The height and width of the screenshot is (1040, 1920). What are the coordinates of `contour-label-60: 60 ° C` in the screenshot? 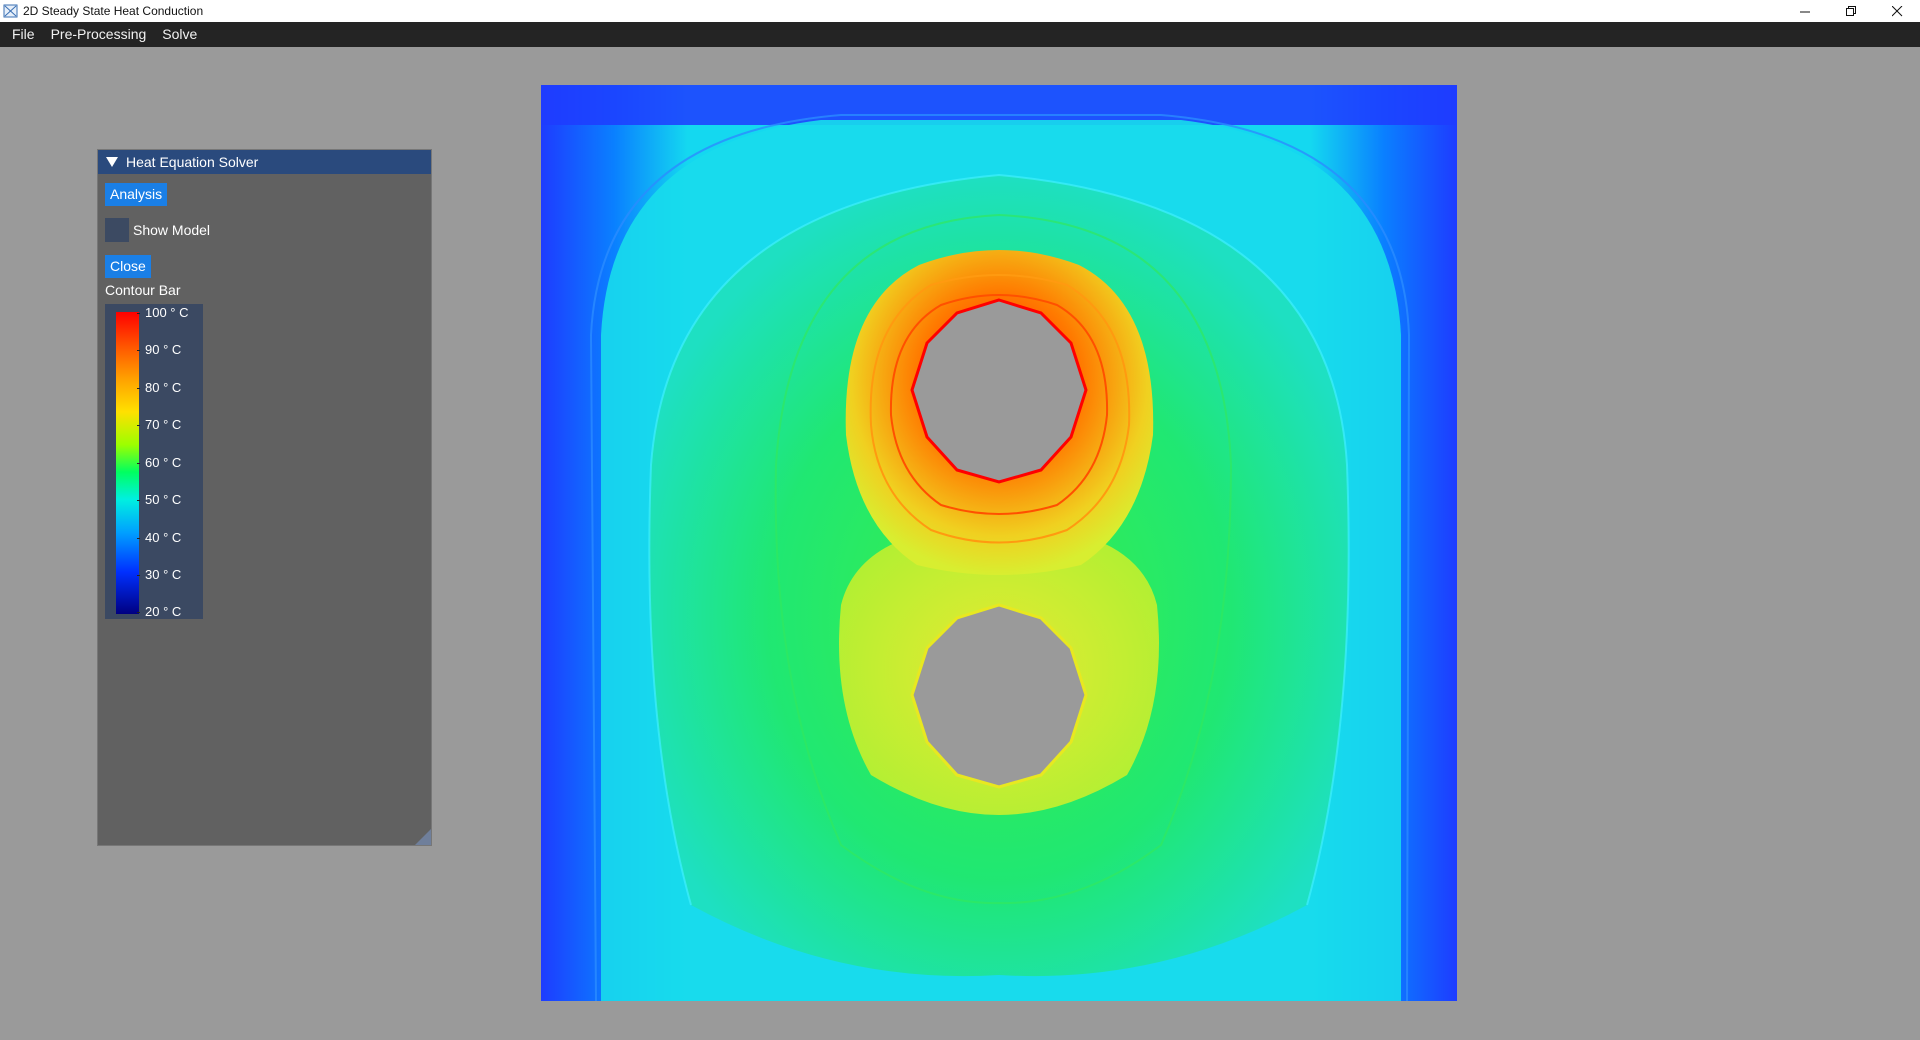 It's located at (163, 462).